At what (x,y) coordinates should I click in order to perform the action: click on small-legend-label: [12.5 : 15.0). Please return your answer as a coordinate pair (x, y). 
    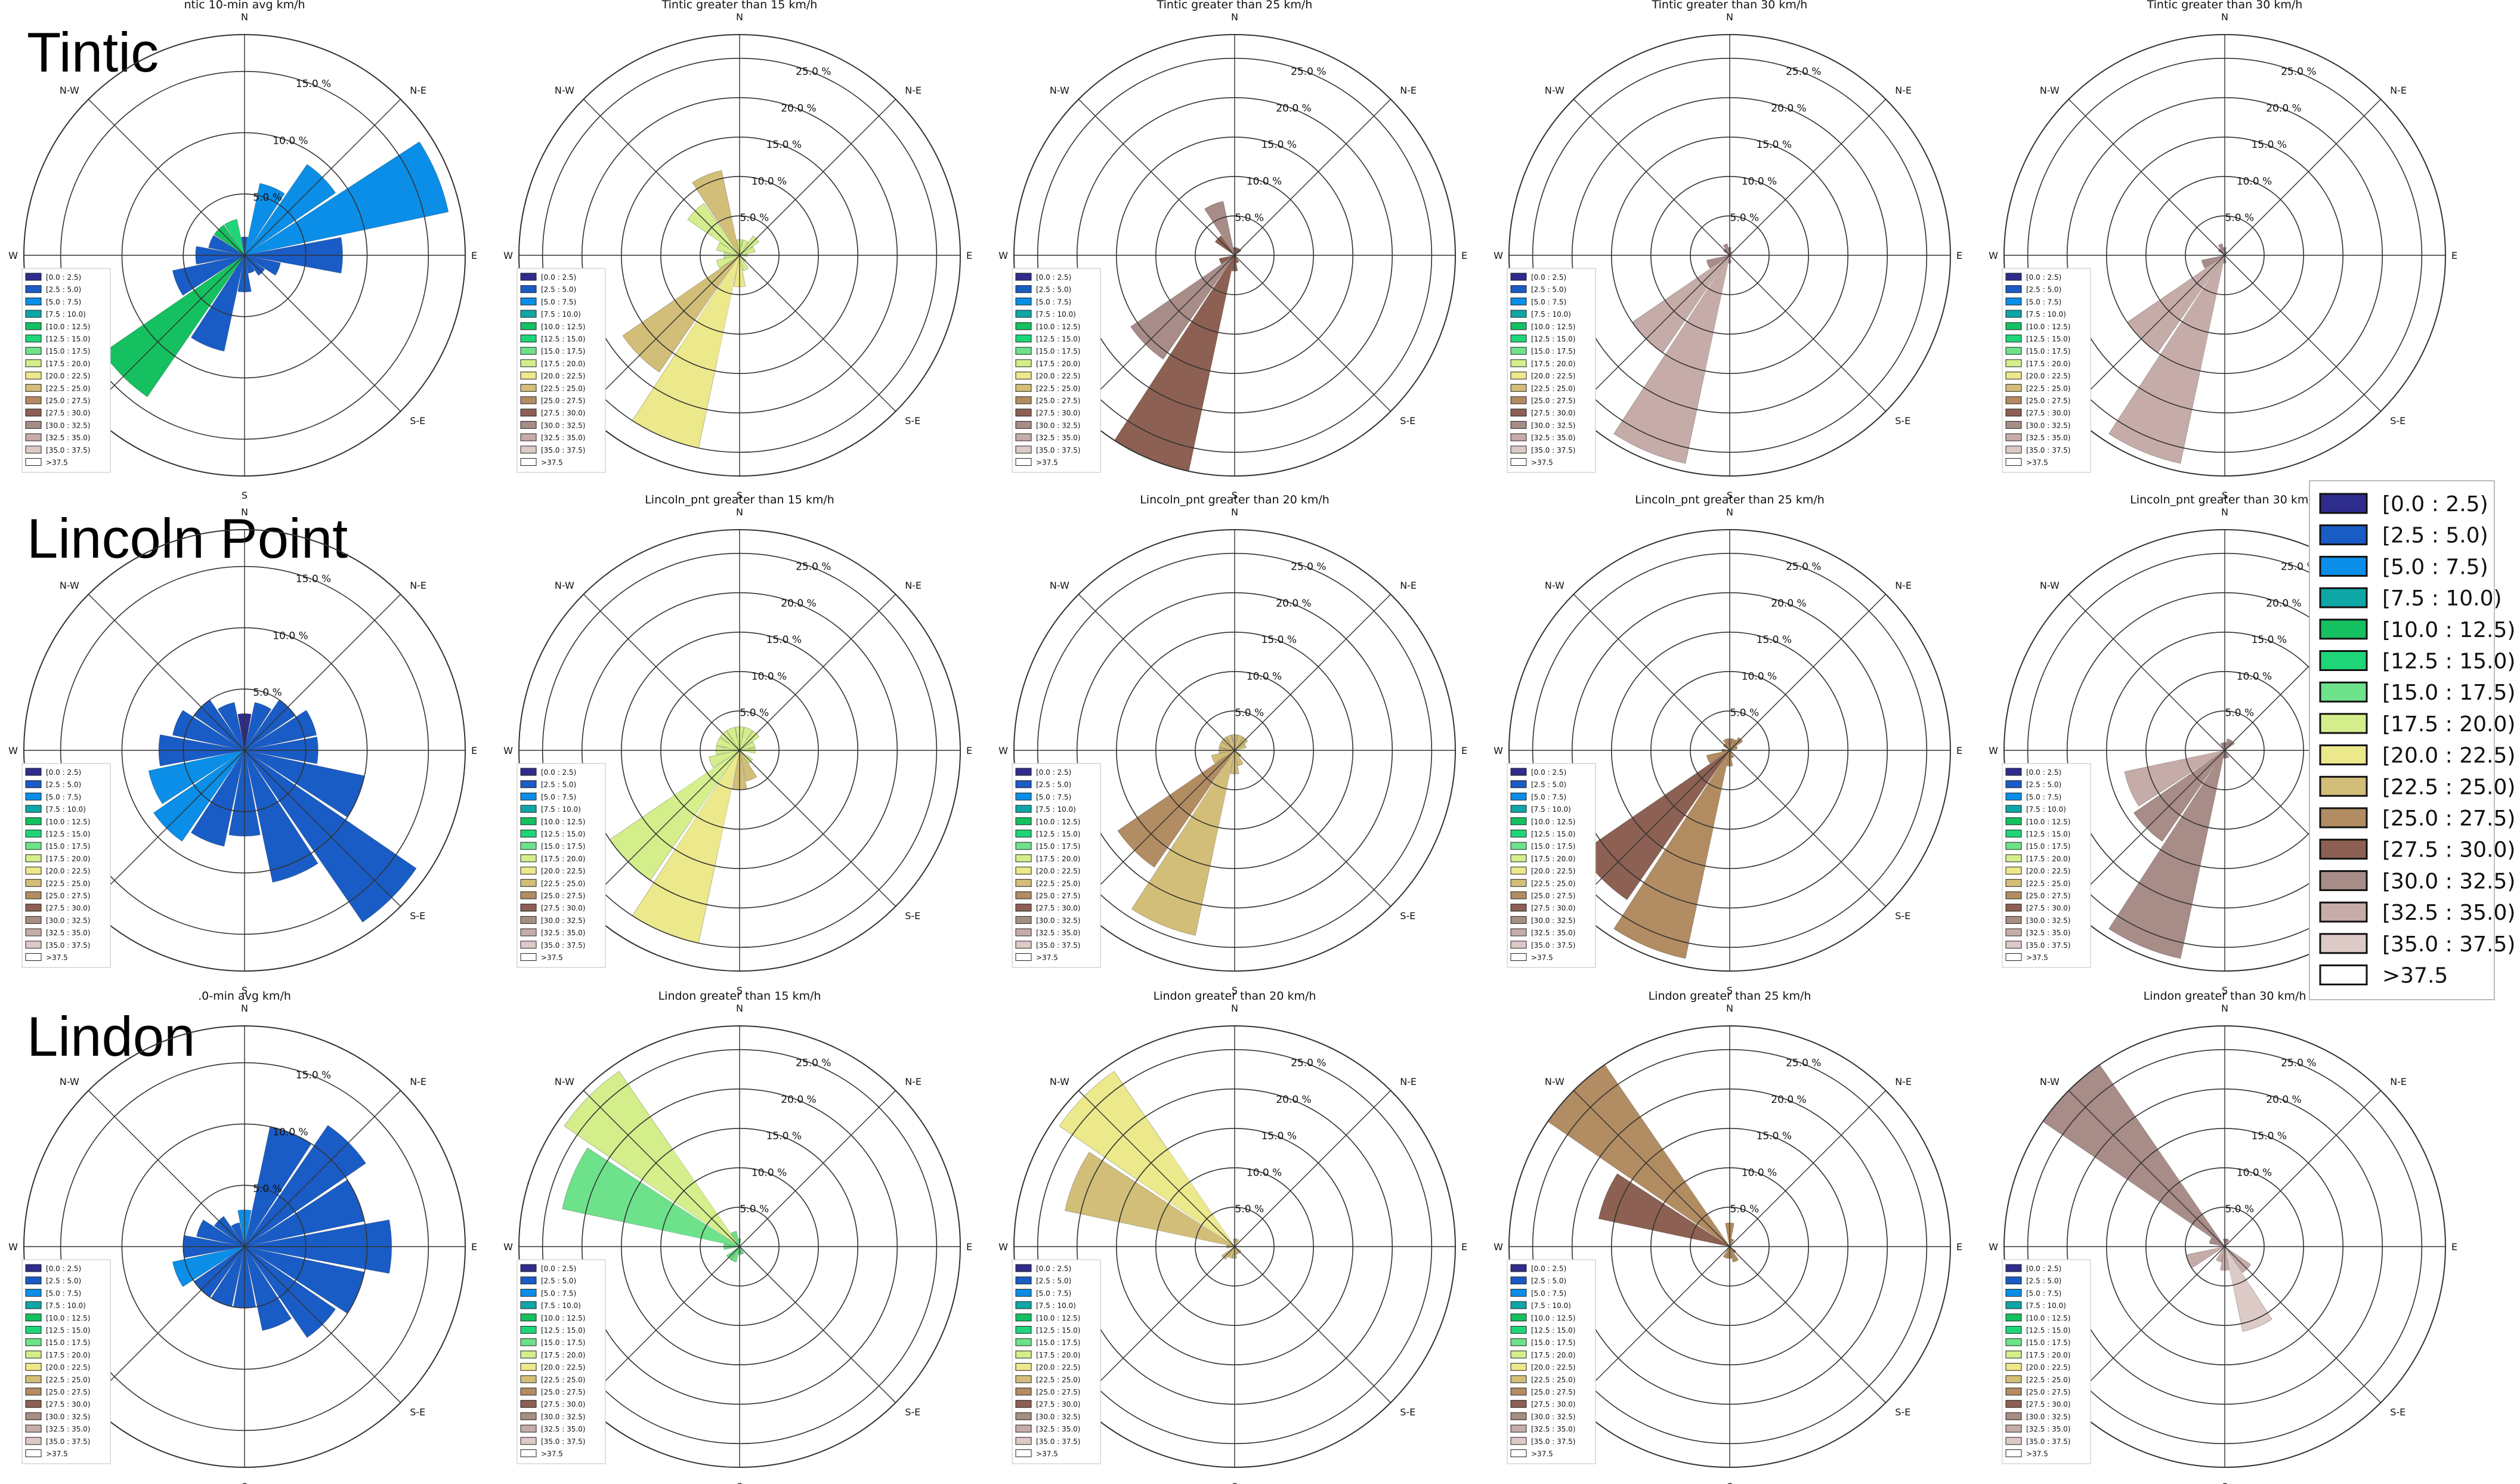
    Looking at the image, I should click on (563, 834).